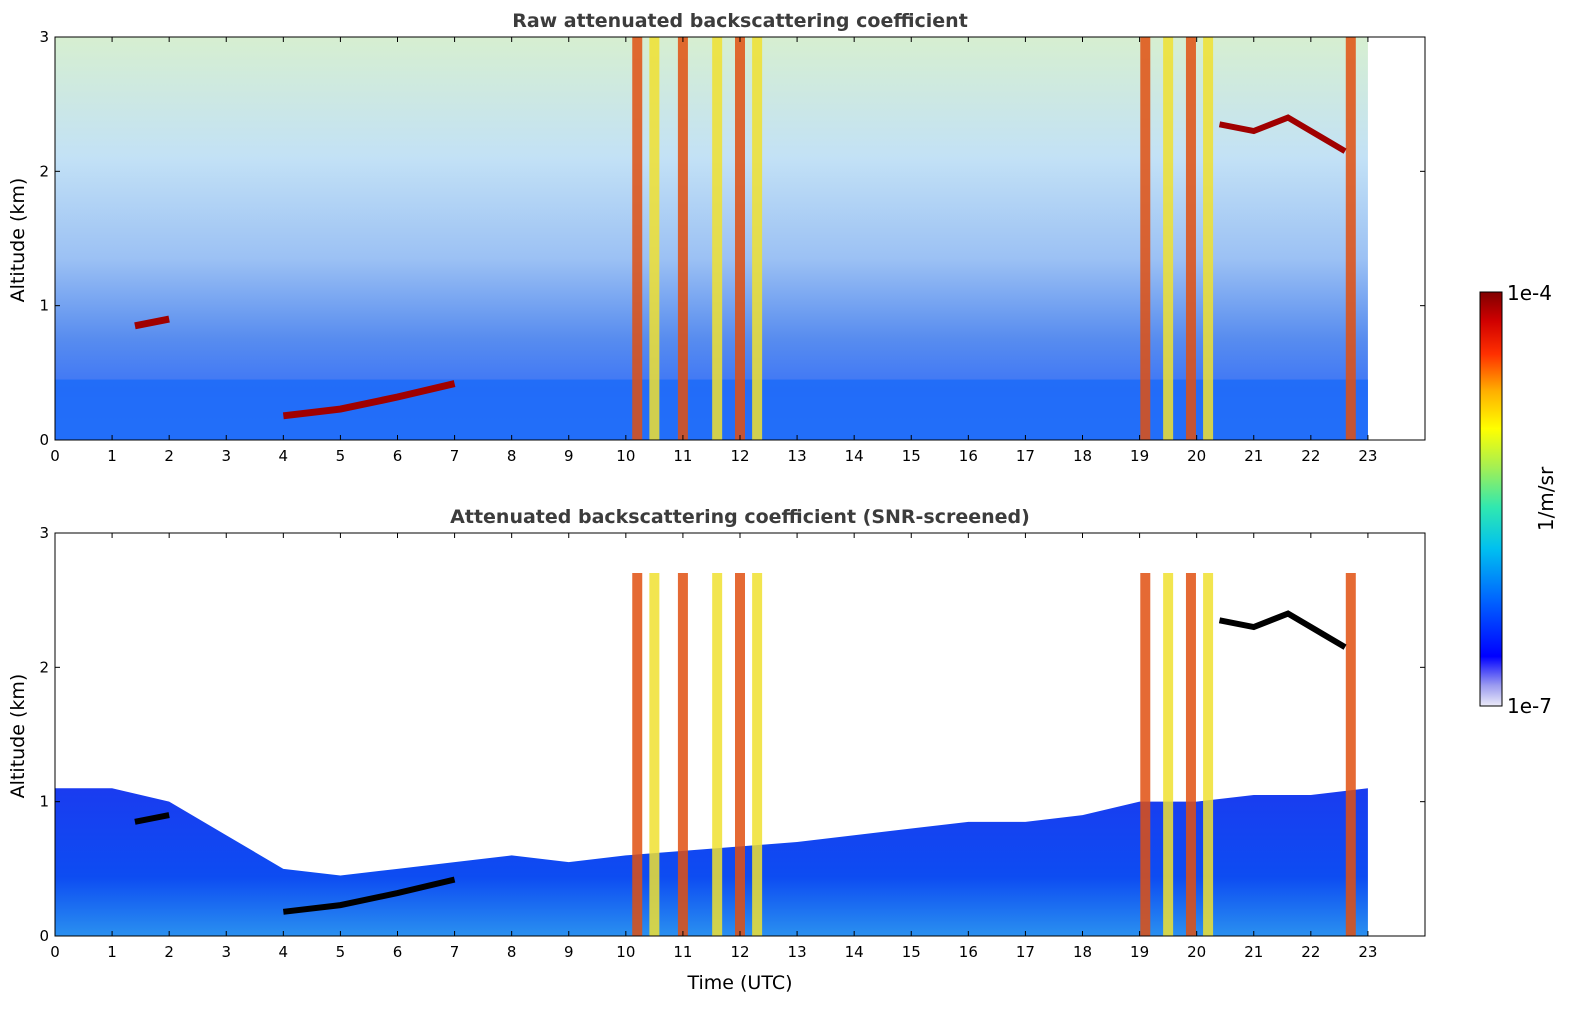 The image size is (1595, 1020). I want to click on x-tick-label: 22, so click(1310, 456).